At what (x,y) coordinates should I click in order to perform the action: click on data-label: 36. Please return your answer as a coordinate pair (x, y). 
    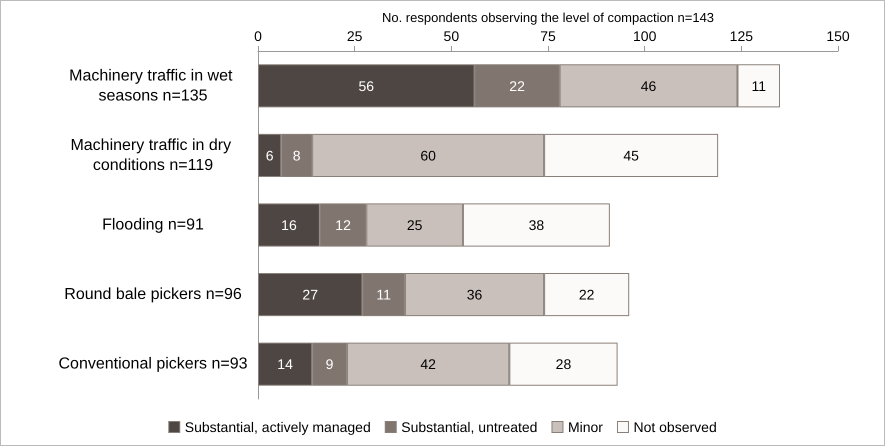
    Looking at the image, I should click on (474, 294).